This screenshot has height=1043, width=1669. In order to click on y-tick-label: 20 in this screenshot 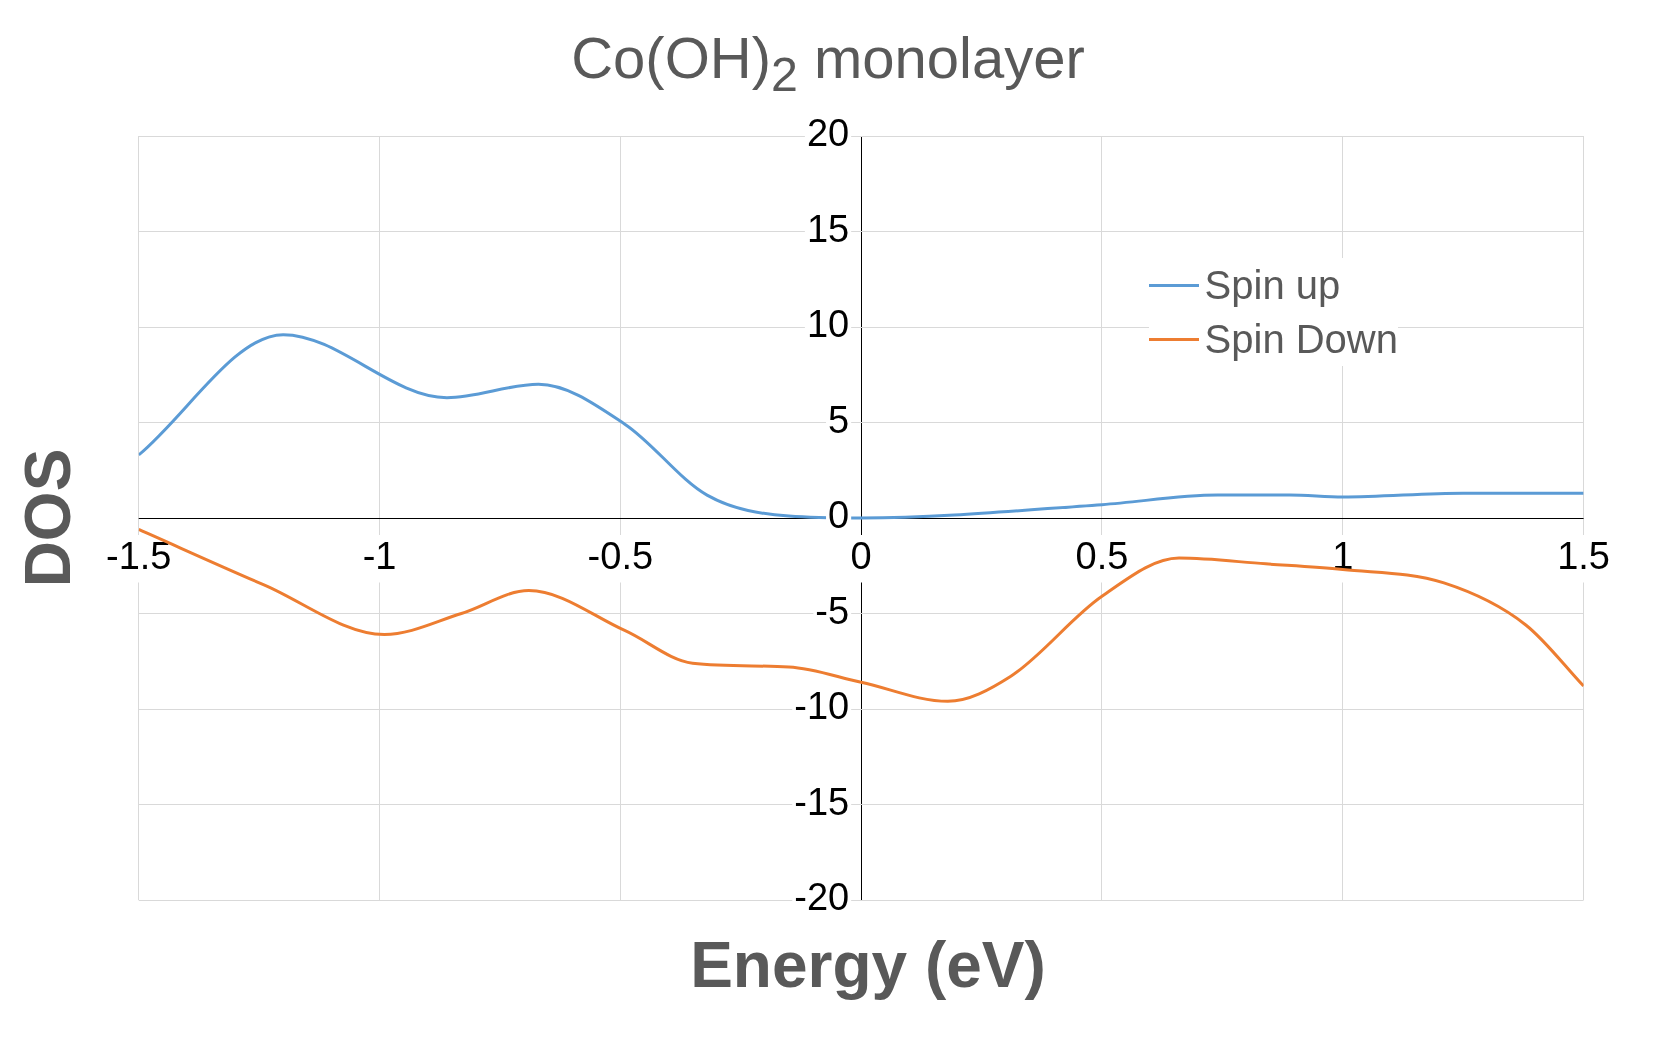, I will do `click(828, 133)`.